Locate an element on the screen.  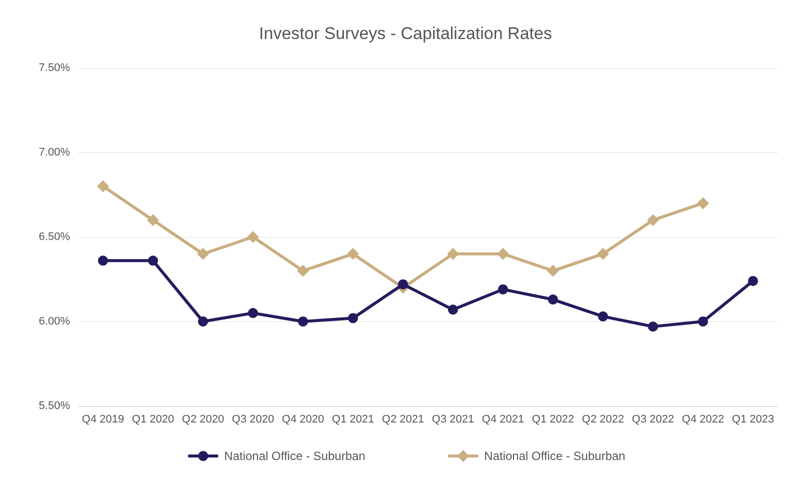
x-tick-label: Q4 2020 is located at coordinates (303, 420).